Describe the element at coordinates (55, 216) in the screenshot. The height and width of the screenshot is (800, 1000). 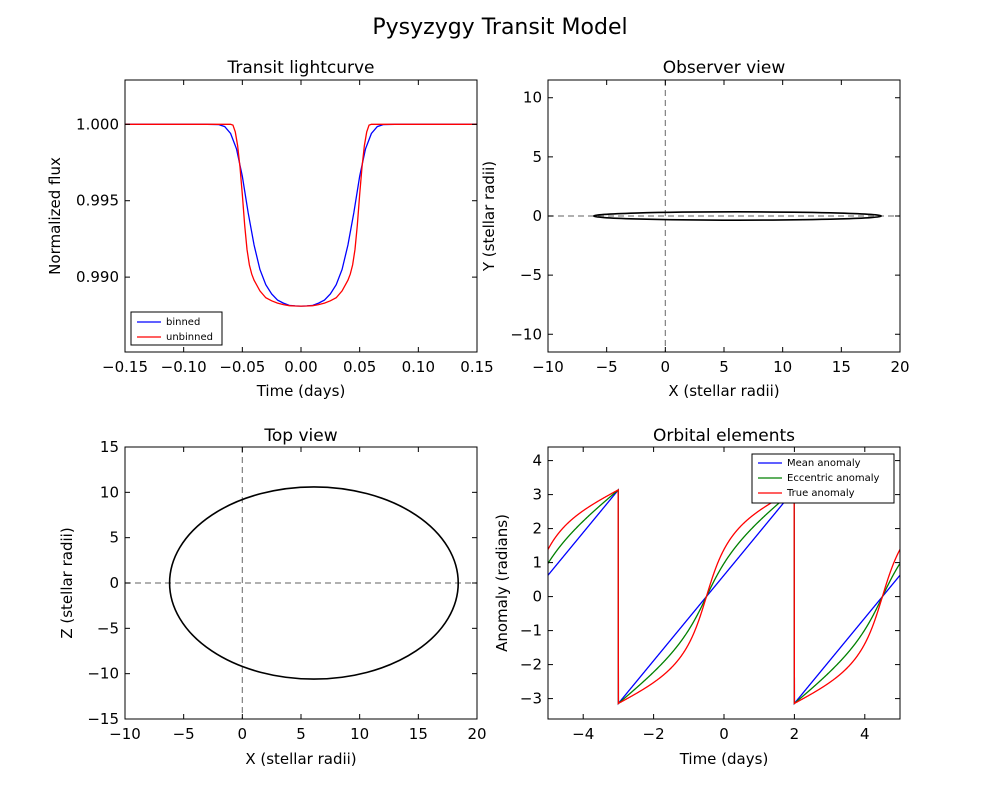
I see `lightcurve-ylabel: Normalized flux` at that location.